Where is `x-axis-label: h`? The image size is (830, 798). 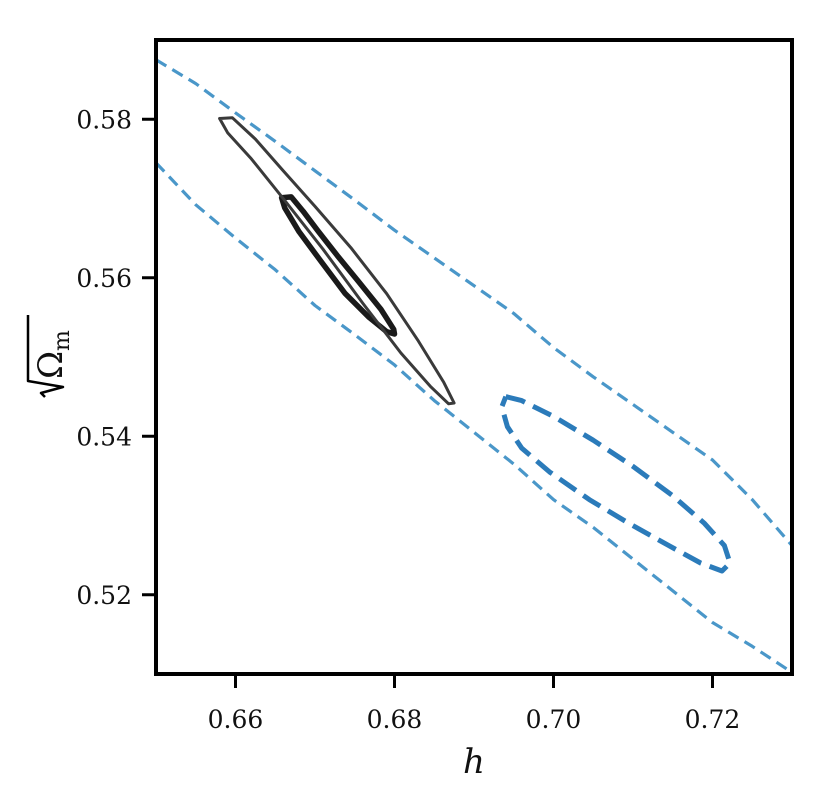
x-axis-label: h is located at coordinates (474, 762).